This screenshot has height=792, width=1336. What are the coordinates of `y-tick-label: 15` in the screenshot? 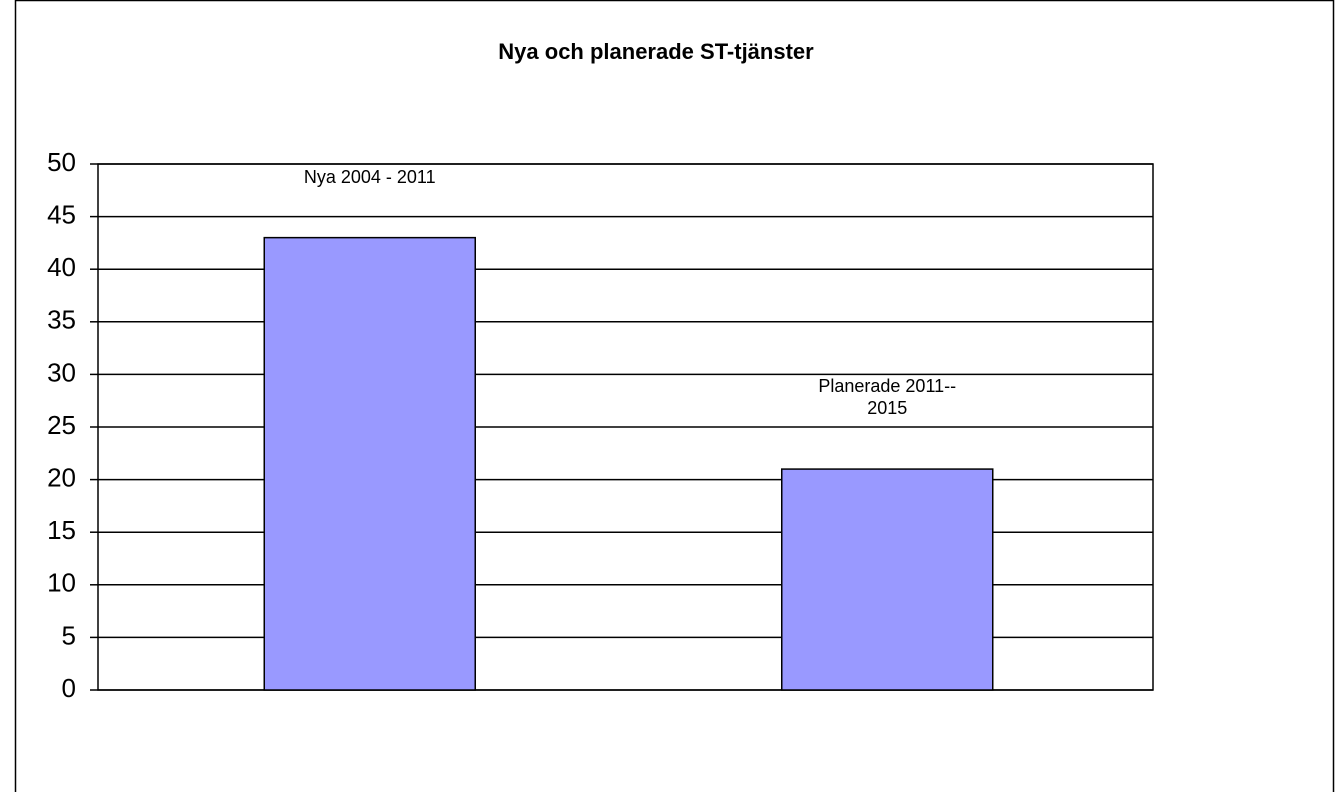 It's located at (61, 530).